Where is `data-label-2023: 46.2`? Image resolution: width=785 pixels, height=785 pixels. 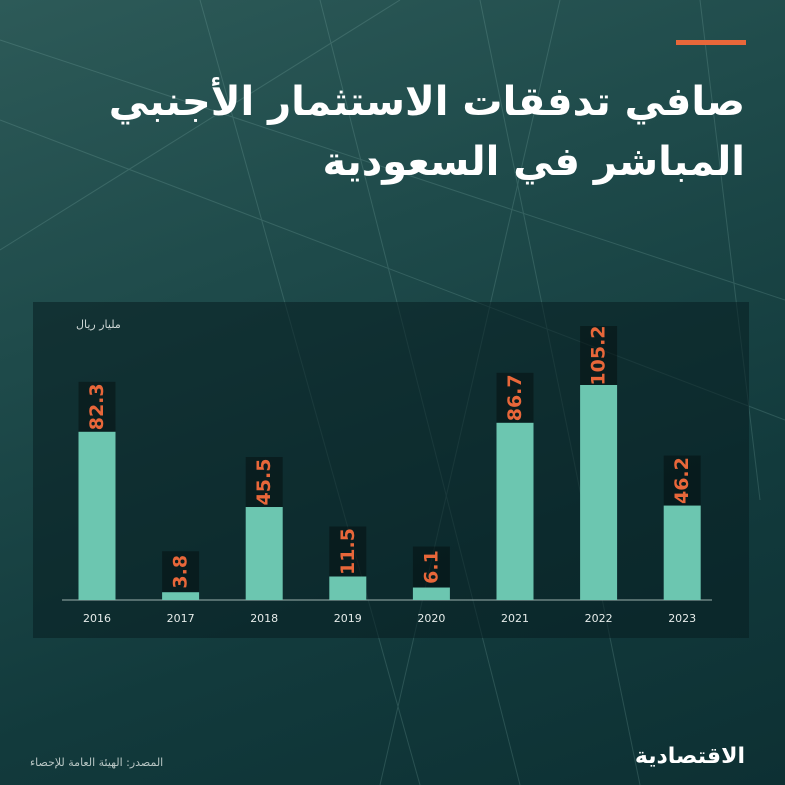
data-label-2023: 46.2 is located at coordinates (682, 480).